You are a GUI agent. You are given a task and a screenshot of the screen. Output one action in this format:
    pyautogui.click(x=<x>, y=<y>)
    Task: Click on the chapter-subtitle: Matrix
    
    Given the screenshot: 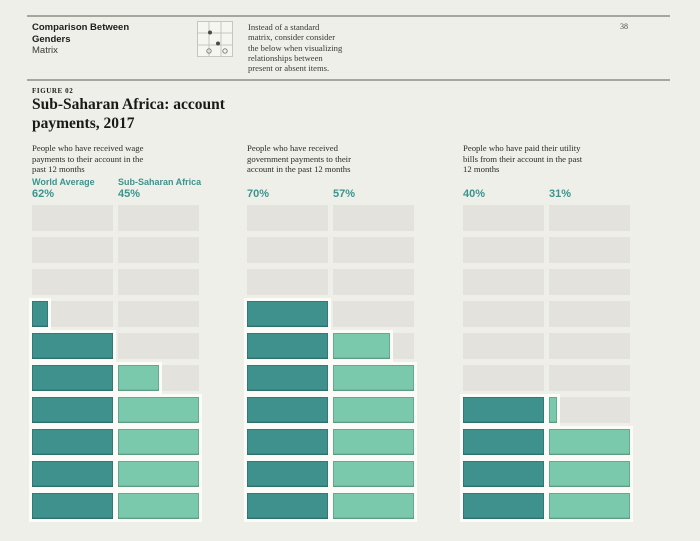 What is the action you would take?
    pyautogui.click(x=45, y=50)
    